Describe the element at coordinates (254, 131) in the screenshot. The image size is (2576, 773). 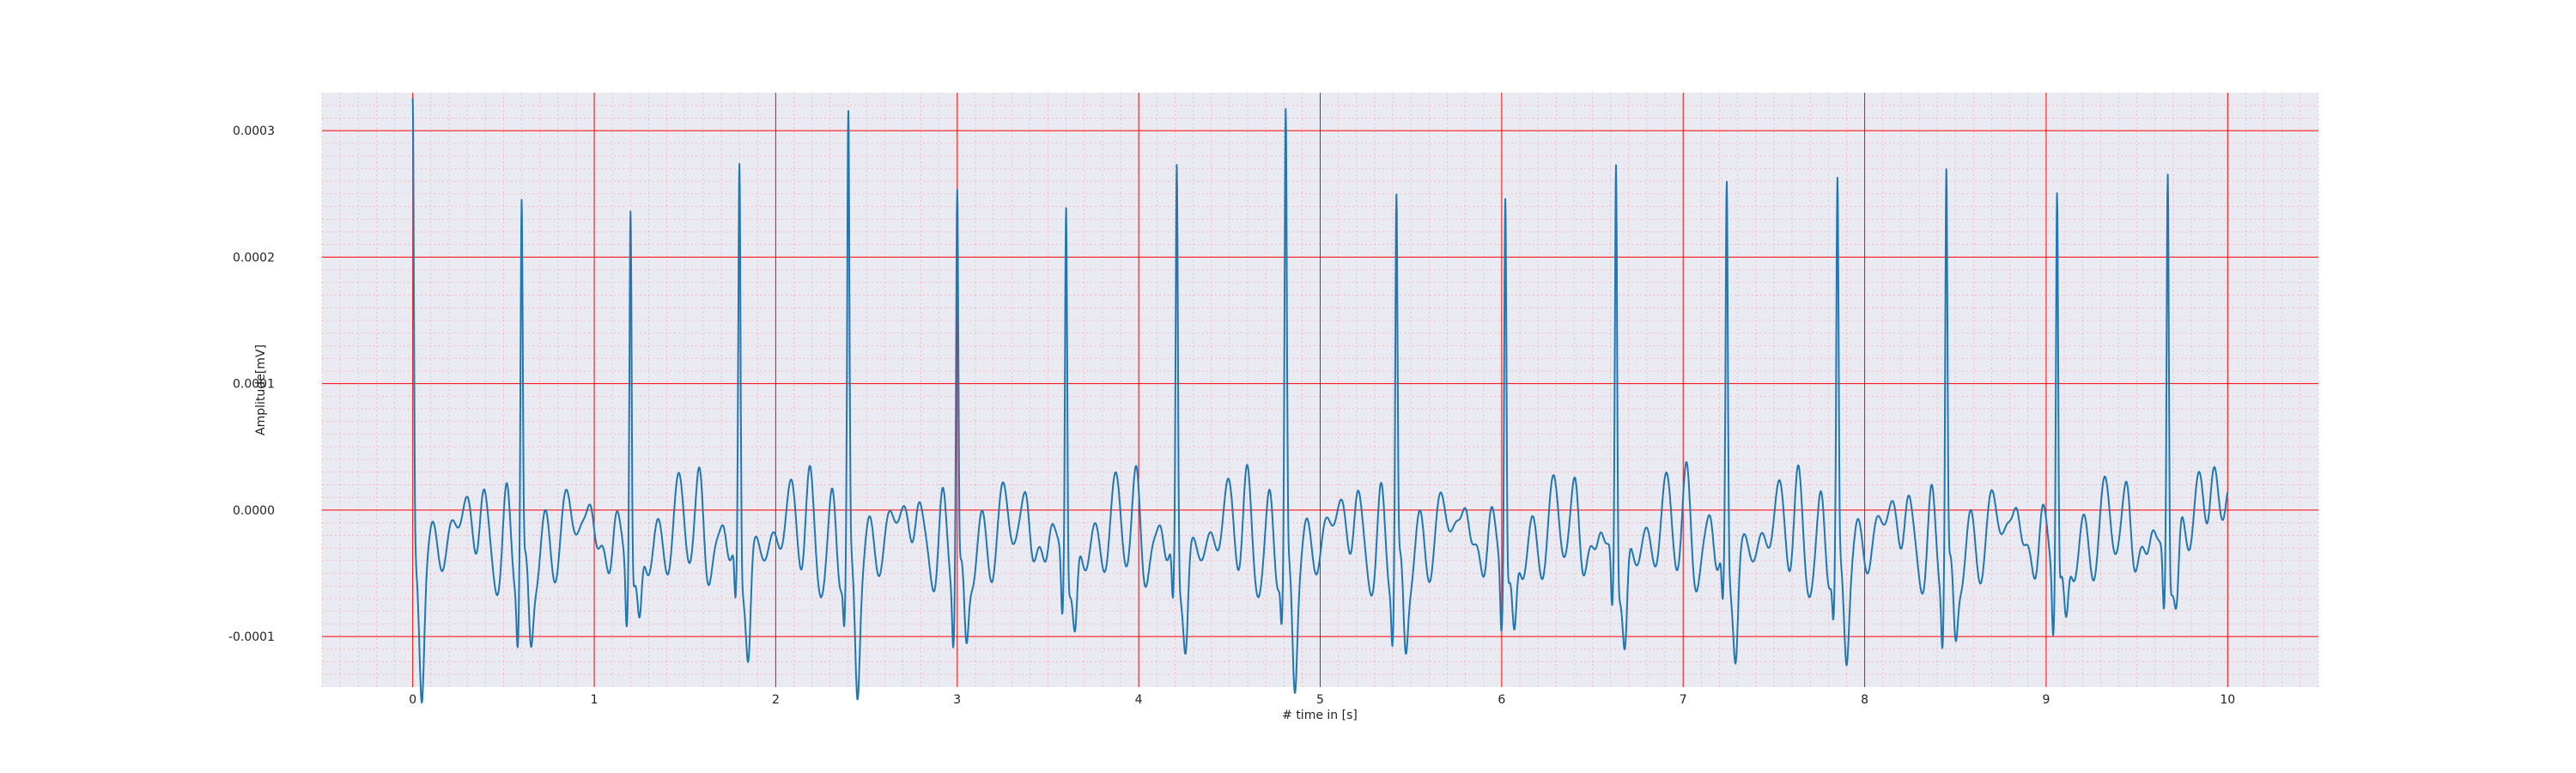
I see `y-tick-label: 0.0003` at that location.